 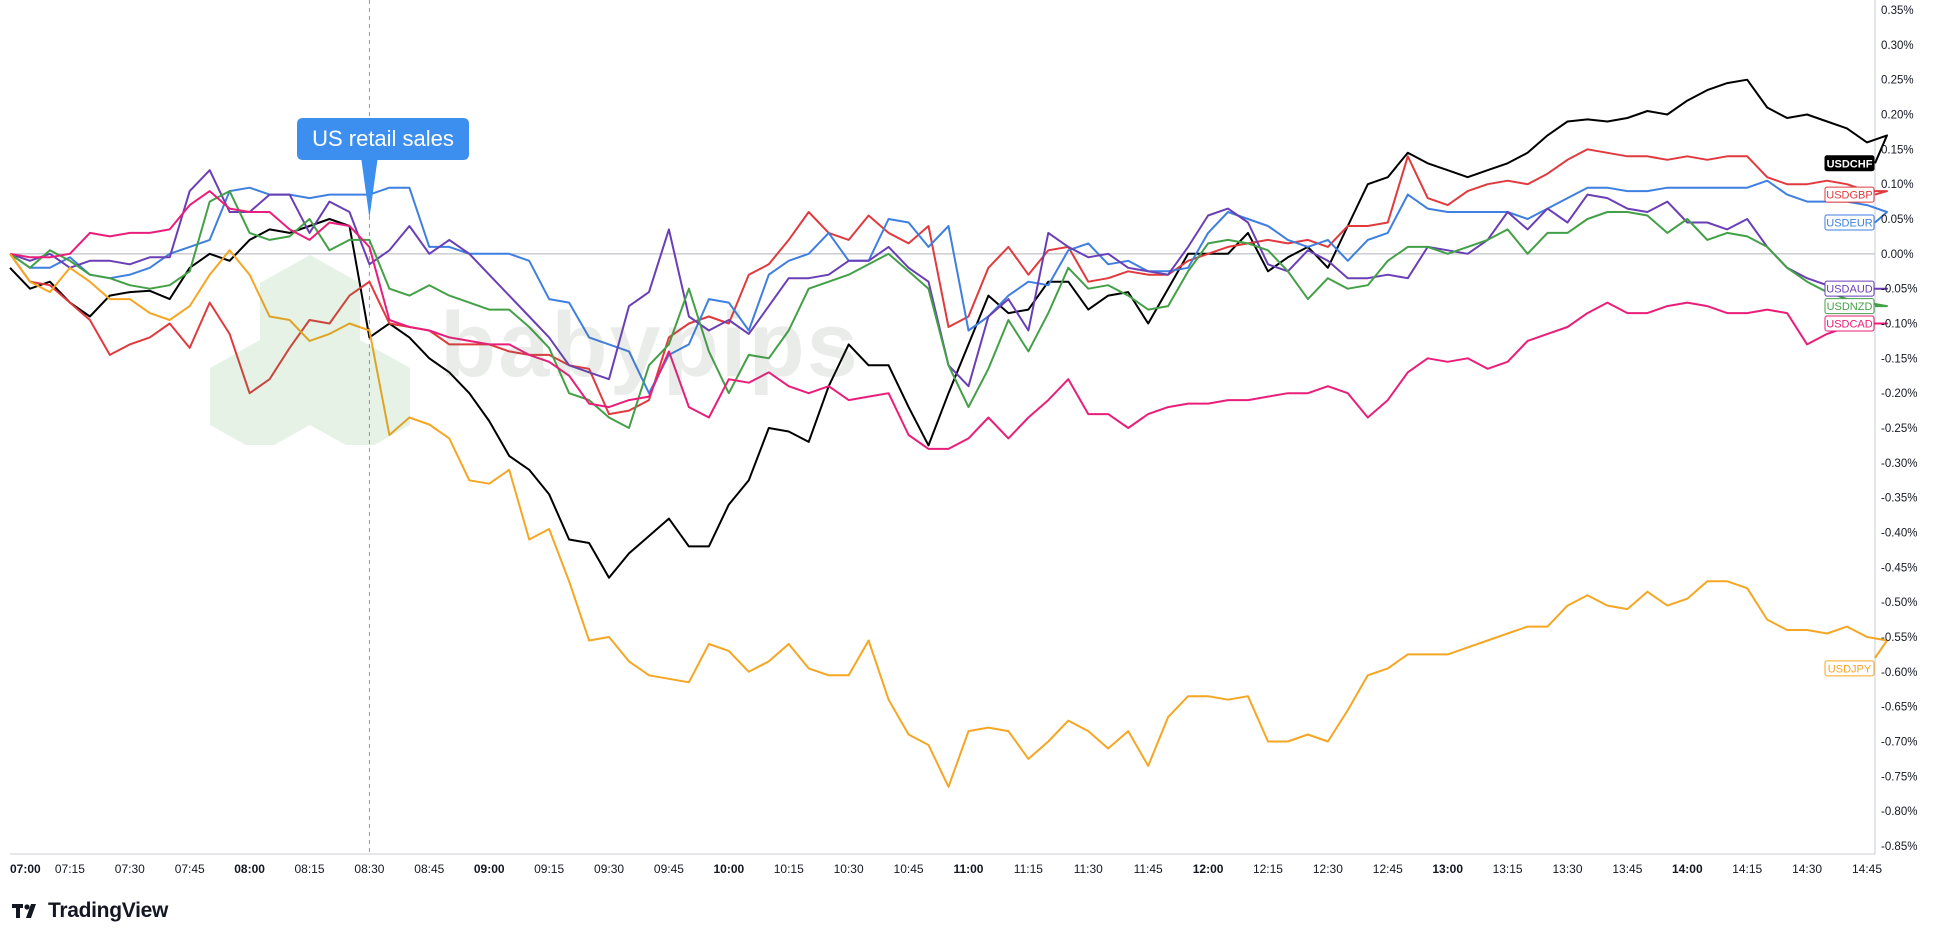 What do you see at coordinates (1807, 869) in the screenshot?
I see `x-tick-label: 14:30` at bounding box center [1807, 869].